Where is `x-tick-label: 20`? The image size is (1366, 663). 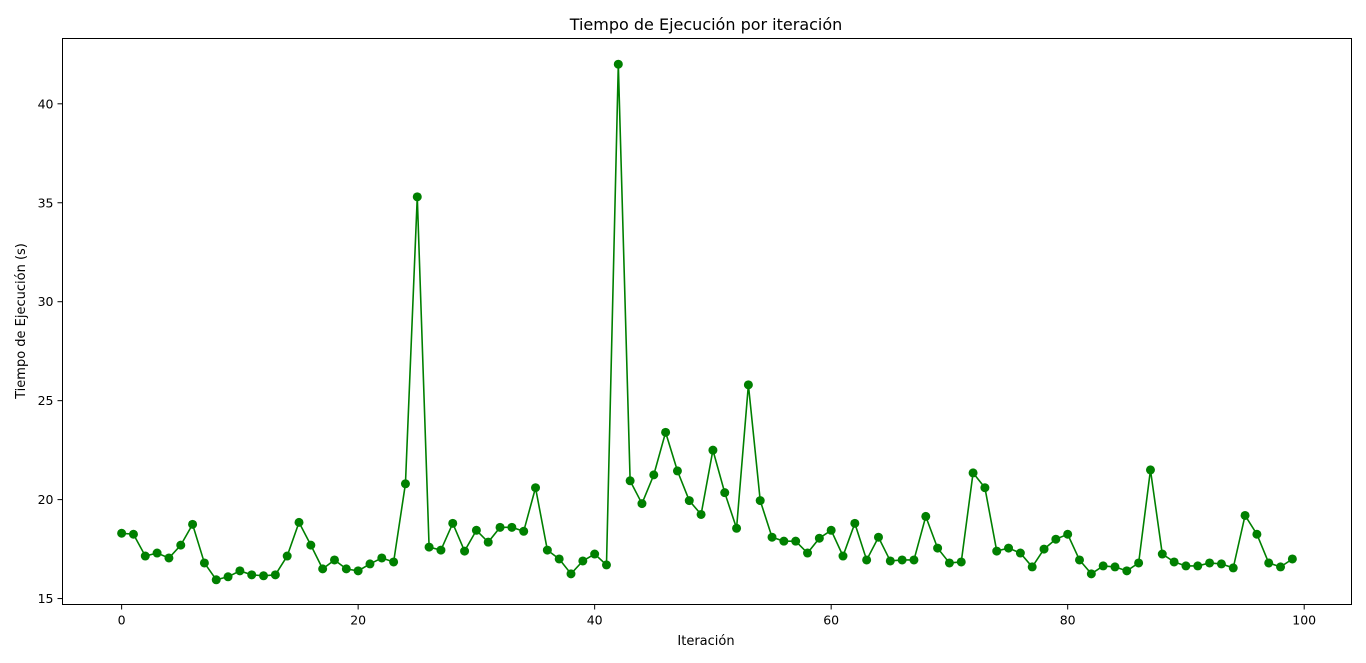 x-tick-label: 20 is located at coordinates (358, 620).